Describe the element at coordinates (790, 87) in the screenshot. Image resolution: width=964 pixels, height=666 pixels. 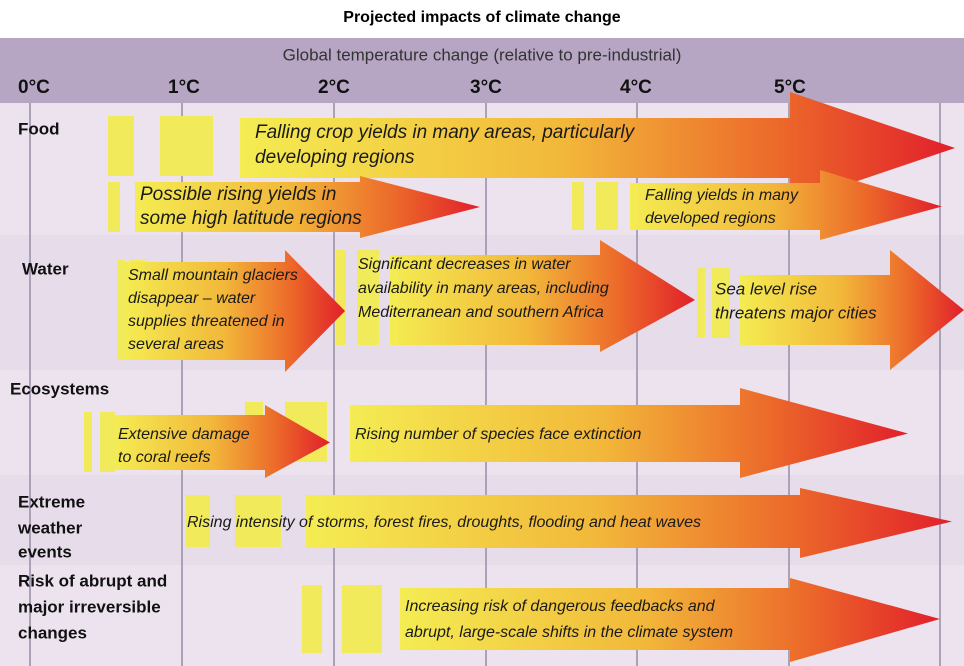
I see `tick-label: 5°C` at that location.